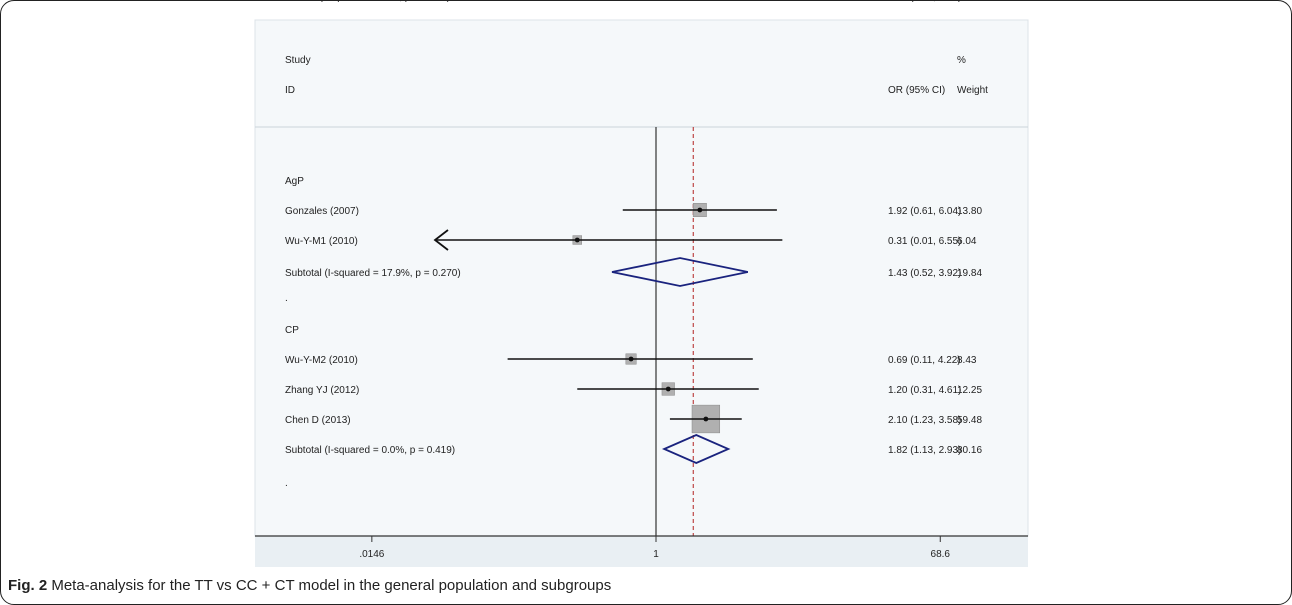 The width and height of the screenshot is (1292, 605). I want to click on or-ci-text: 1.20 (0.31, 4.61), so click(924, 390).